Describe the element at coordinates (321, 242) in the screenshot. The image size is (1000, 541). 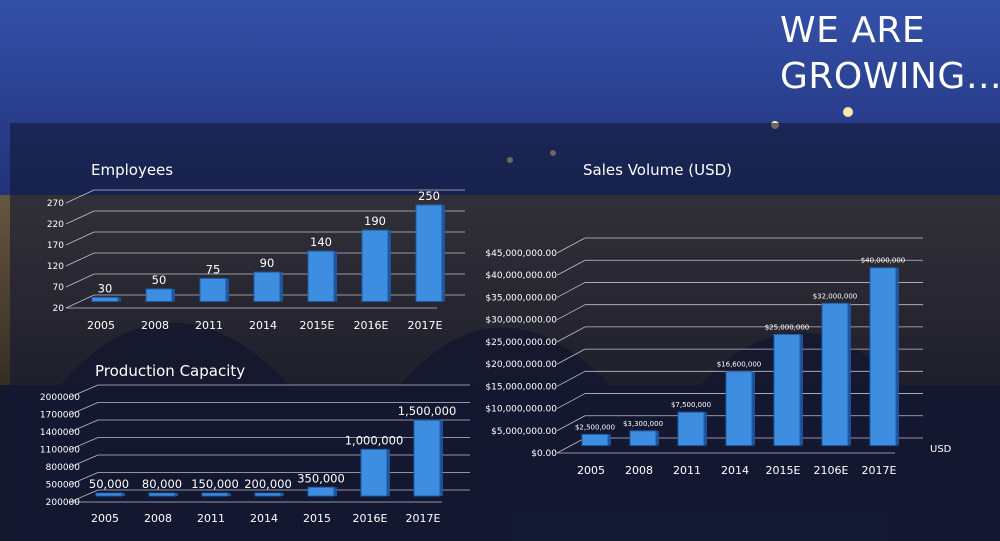
I see `data-label: 140` at that location.